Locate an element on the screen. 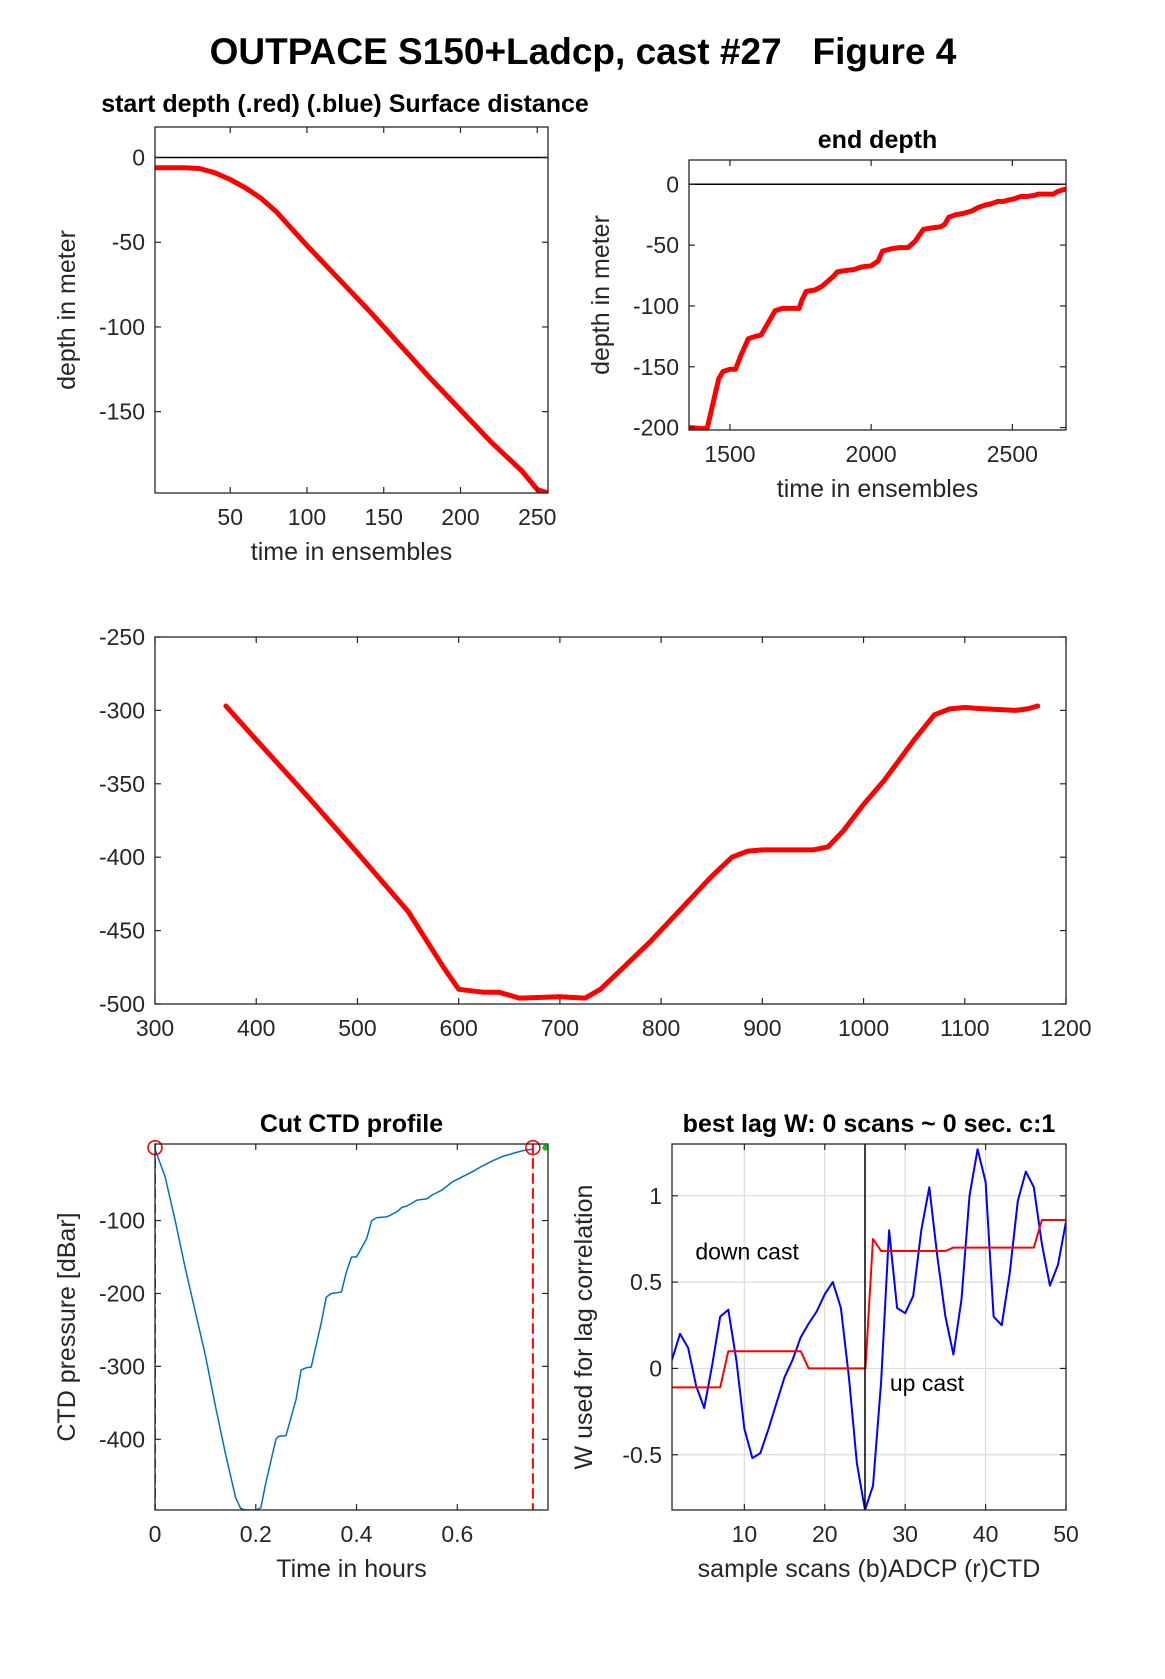 The width and height of the screenshot is (1165, 1679). annotation-1: up cast is located at coordinates (927, 1383).